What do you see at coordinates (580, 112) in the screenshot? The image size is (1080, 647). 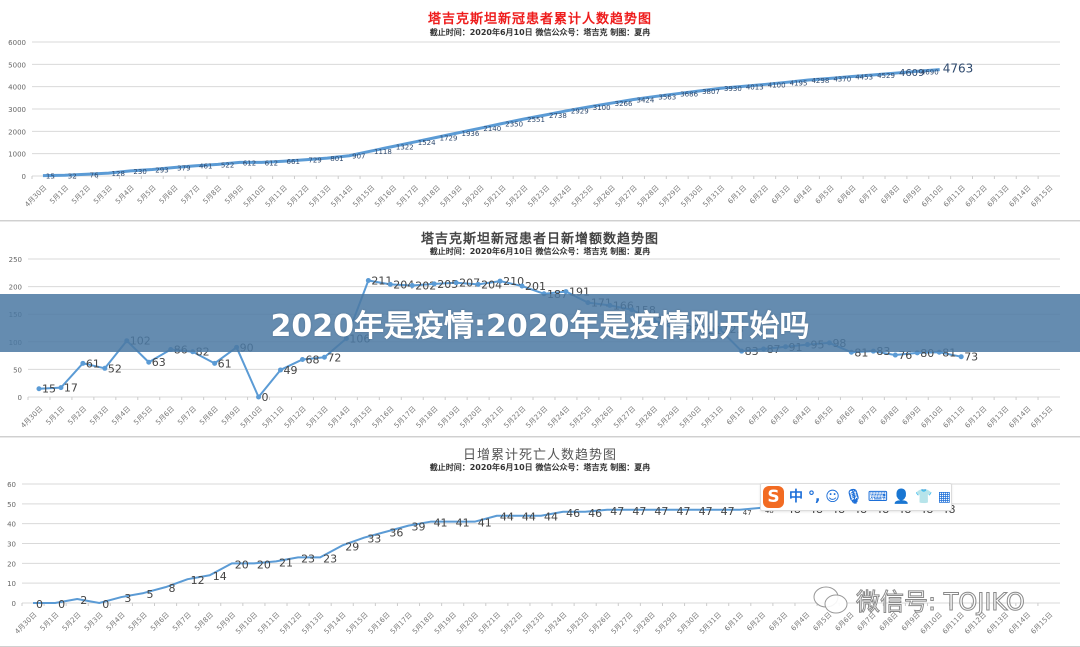 I see `svg-text: 2929` at bounding box center [580, 112].